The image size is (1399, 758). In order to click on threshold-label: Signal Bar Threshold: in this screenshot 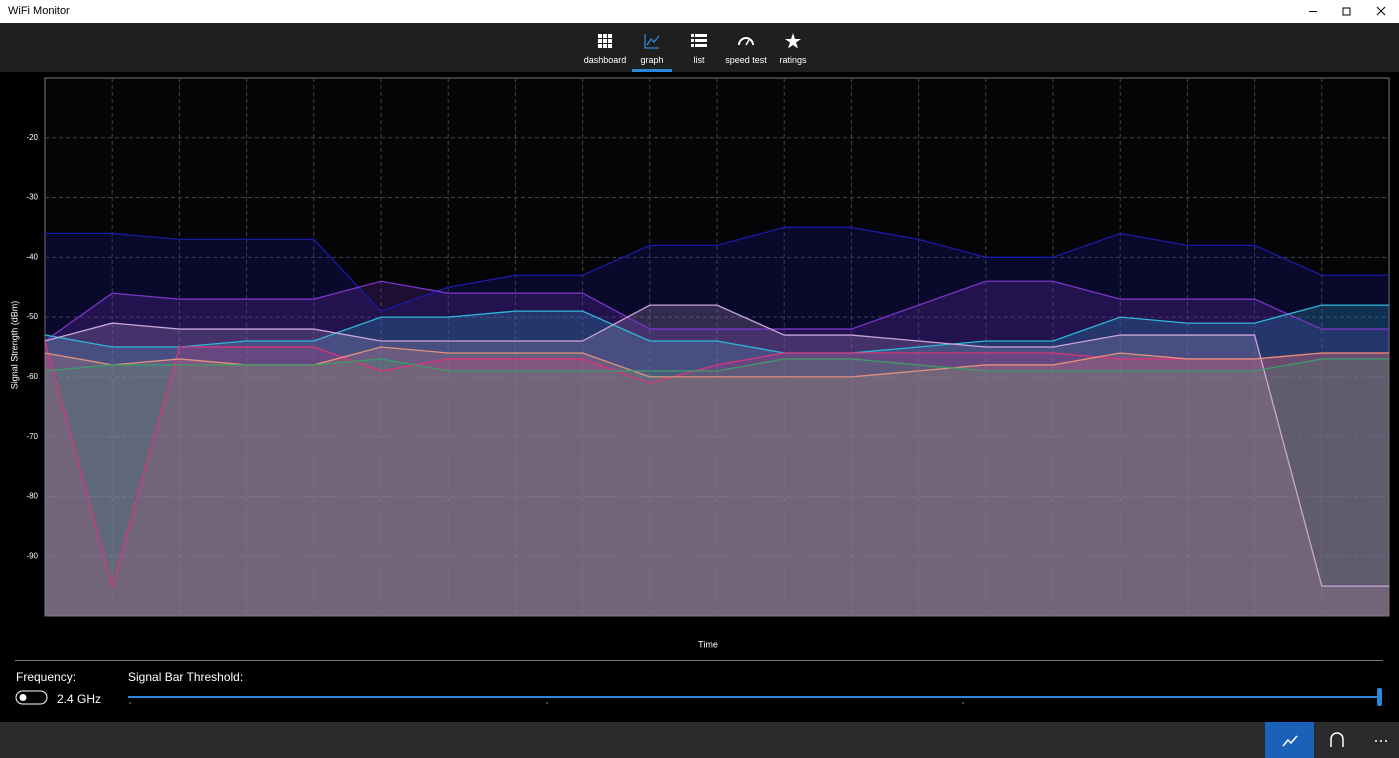, I will do `click(186, 677)`.